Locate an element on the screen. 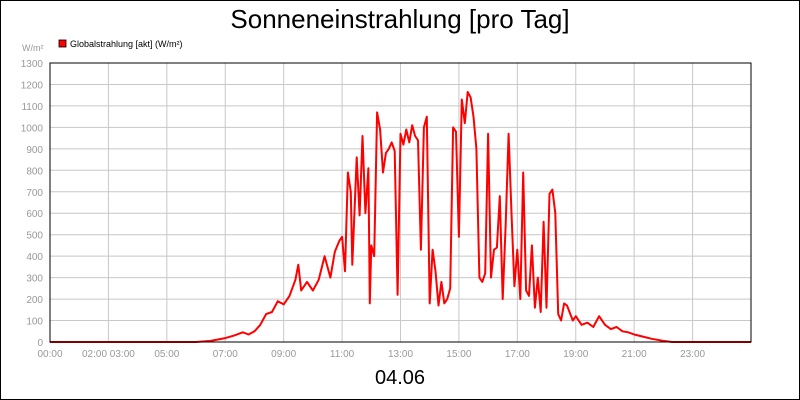 The image size is (800, 400). y-unit-label: W/m² is located at coordinates (33, 48).